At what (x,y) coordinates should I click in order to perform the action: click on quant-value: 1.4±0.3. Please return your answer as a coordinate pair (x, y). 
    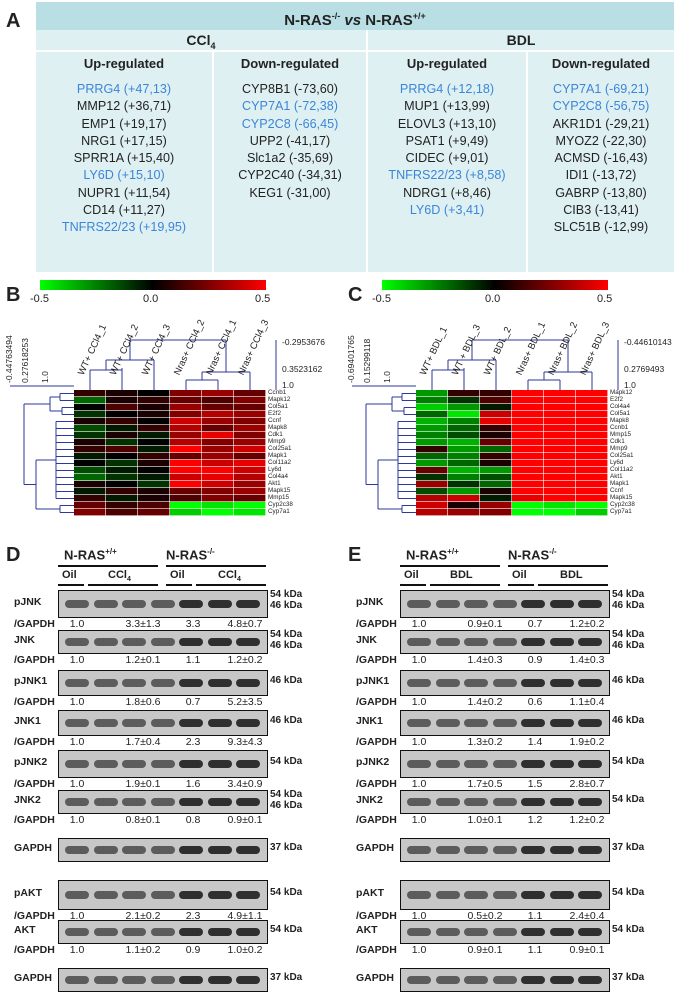
    Looking at the image, I should click on (485, 660).